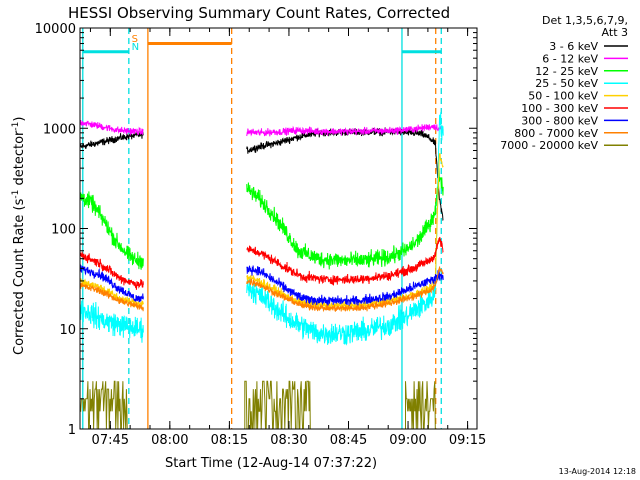 The image size is (640, 480). Describe the element at coordinates (563, 96) in the screenshot. I see `legend-entry-label: 50 - 100 keV` at that location.